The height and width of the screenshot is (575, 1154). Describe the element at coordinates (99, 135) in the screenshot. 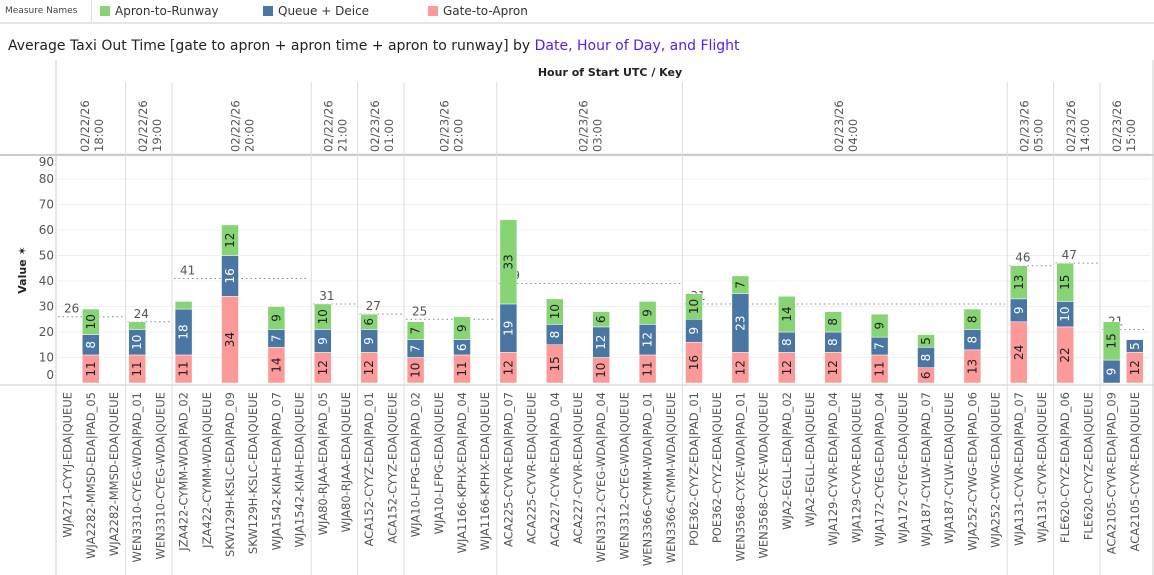

I see `pane-hour: 18:00` at that location.